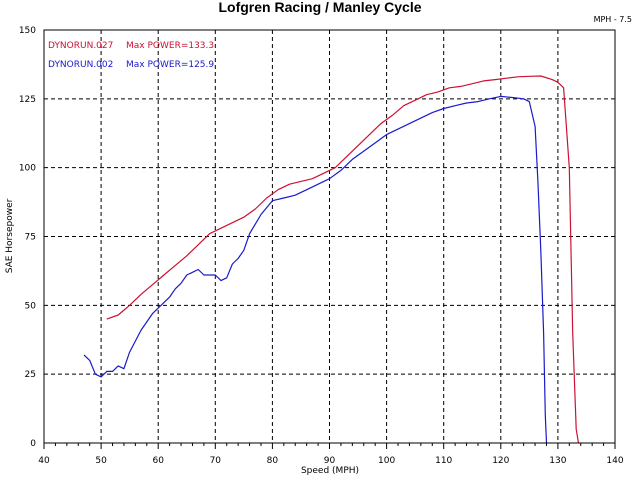 The width and height of the screenshot is (640, 480). I want to click on y-tick-label: 150, so click(27, 31).